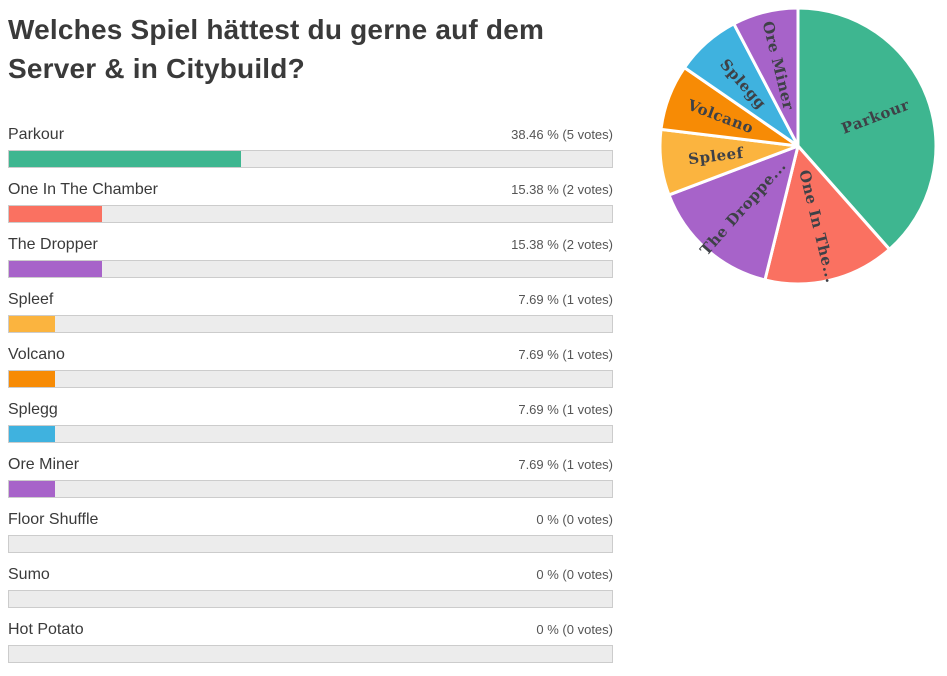 This screenshot has width=947, height=676. Describe the element at coordinates (53, 244) in the screenshot. I see `poll-option-label: The Dropper` at that location.